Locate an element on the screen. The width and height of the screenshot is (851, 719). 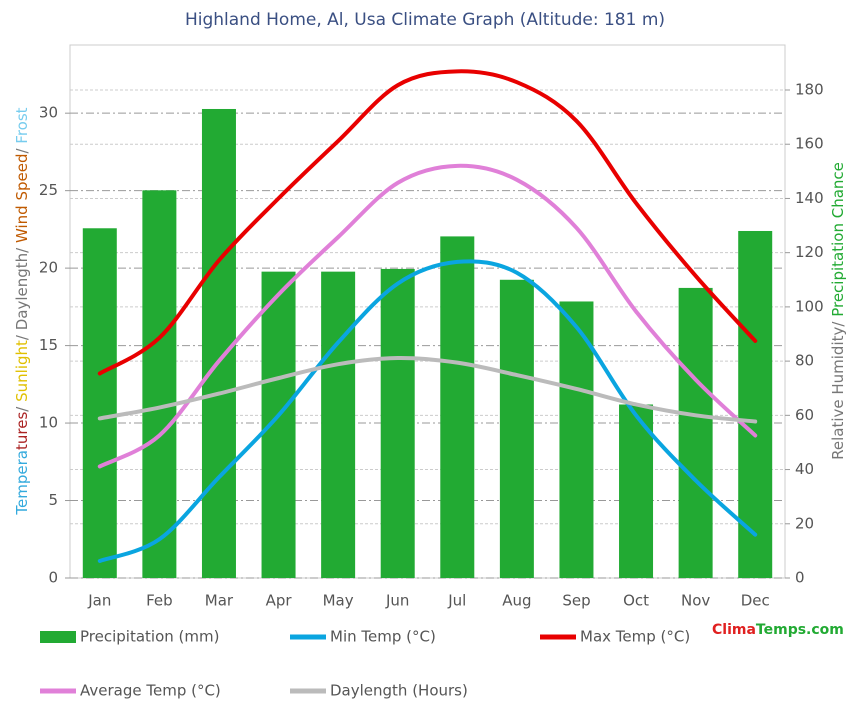
label-part: / Daylength/ is located at coordinates (22, 291).